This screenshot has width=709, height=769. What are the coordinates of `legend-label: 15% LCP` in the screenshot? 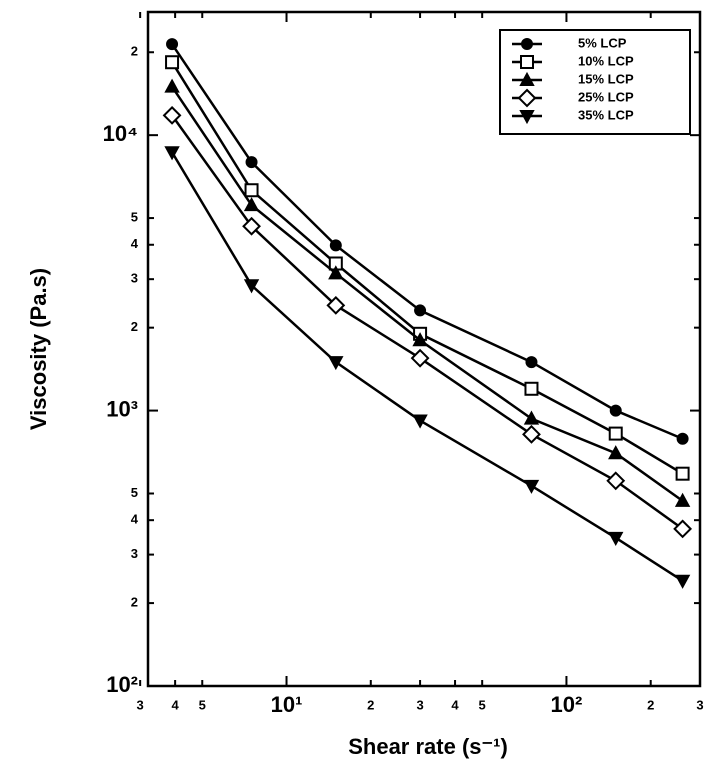 It's located at (606, 78).